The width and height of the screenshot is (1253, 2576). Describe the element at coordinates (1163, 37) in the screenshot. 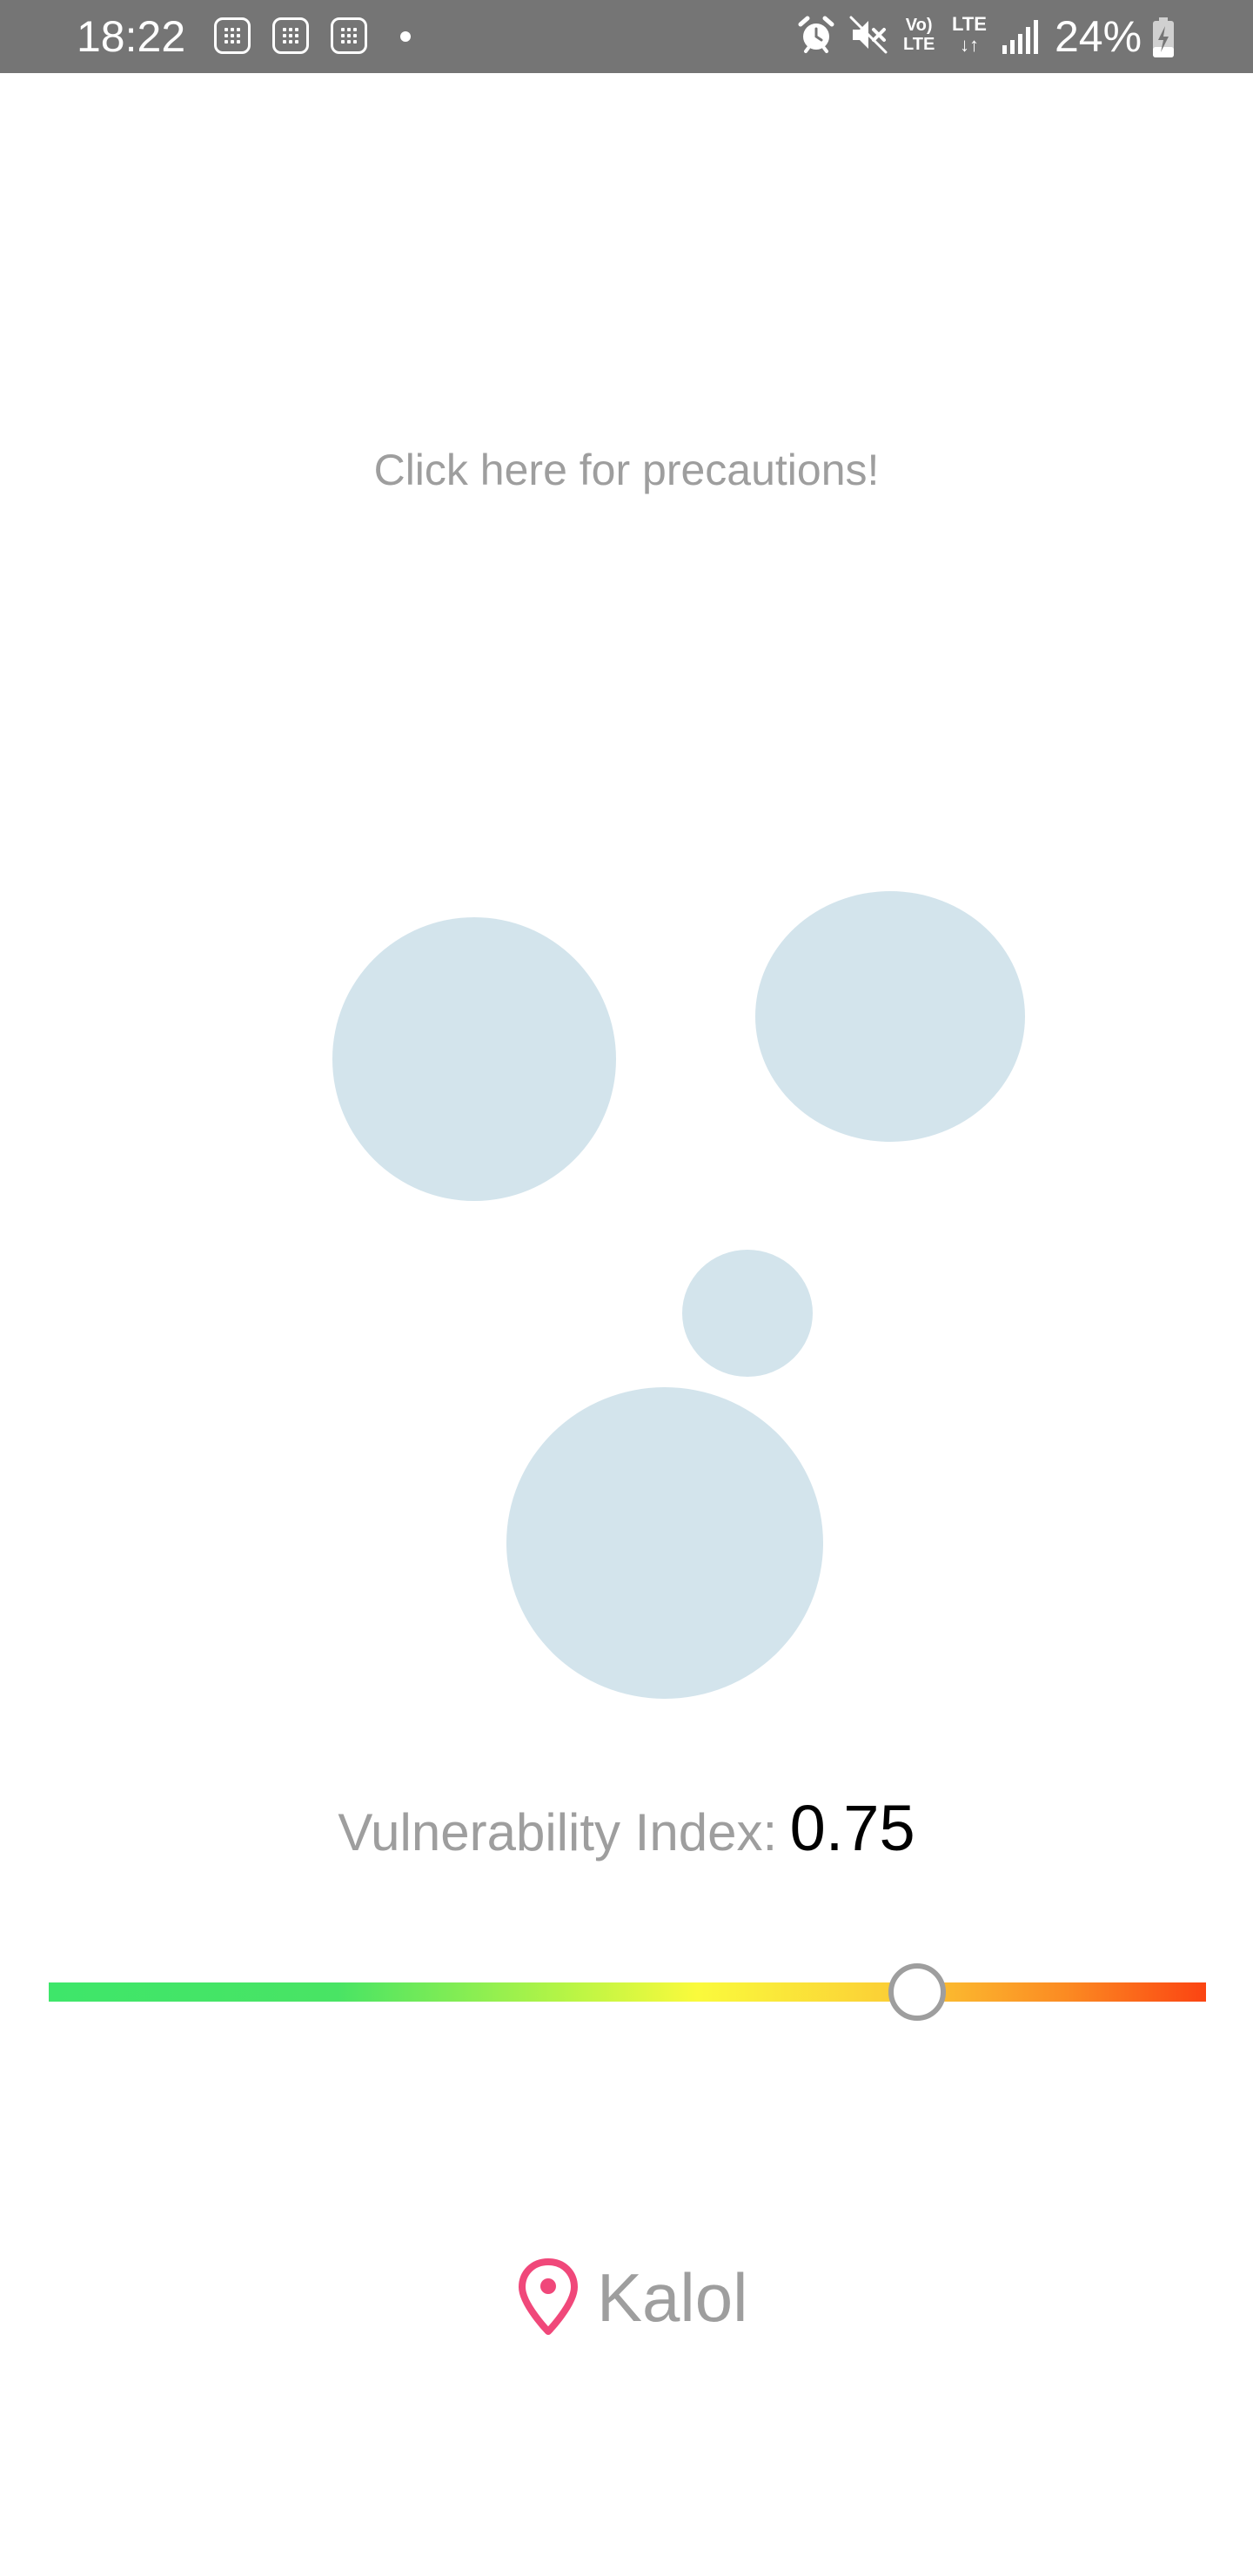

I see `battery-charging-icon` at that location.